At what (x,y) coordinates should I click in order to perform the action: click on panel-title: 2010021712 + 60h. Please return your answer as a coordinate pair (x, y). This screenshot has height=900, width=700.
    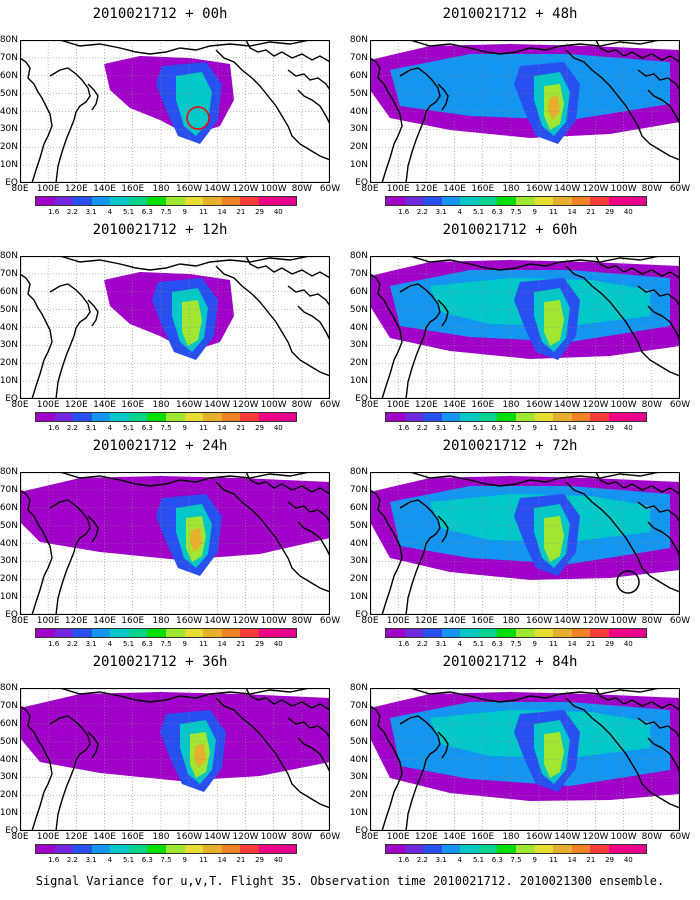
    Looking at the image, I should click on (510, 230).